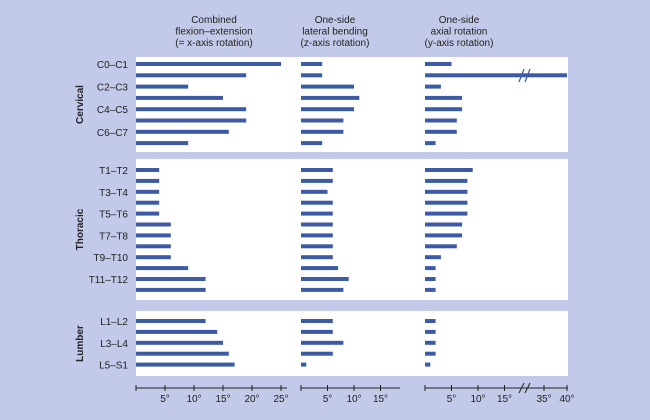 This screenshot has width=650, height=420. What do you see at coordinates (543, 399) in the screenshot?
I see `axial-tick-label: 35°` at bounding box center [543, 399].